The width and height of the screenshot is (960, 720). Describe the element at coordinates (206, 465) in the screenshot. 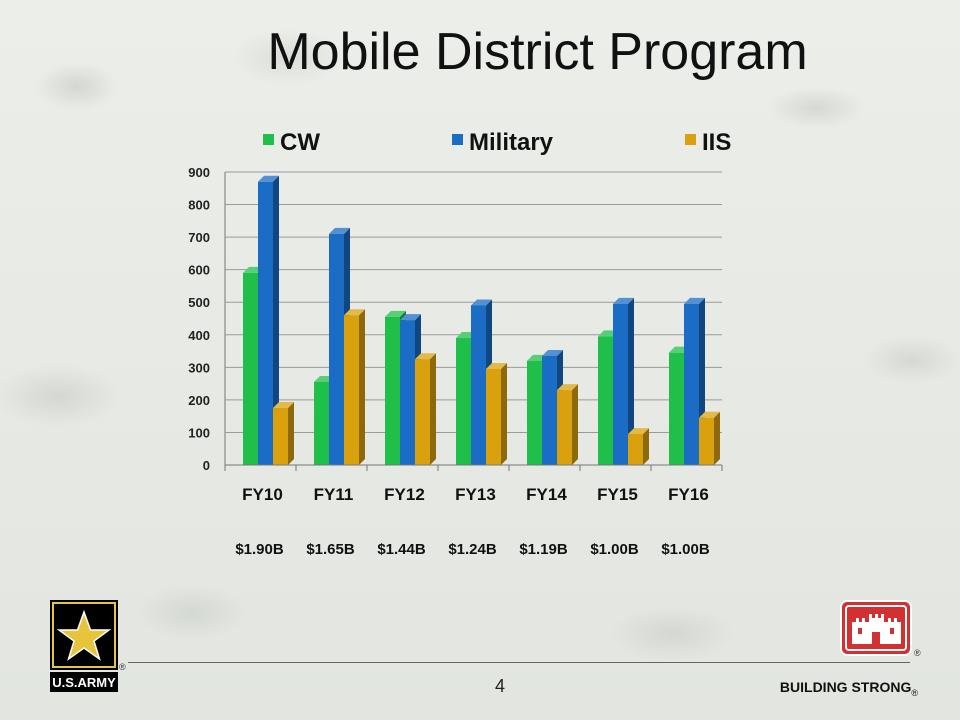

I see `y-tick-label: 0` at that location.